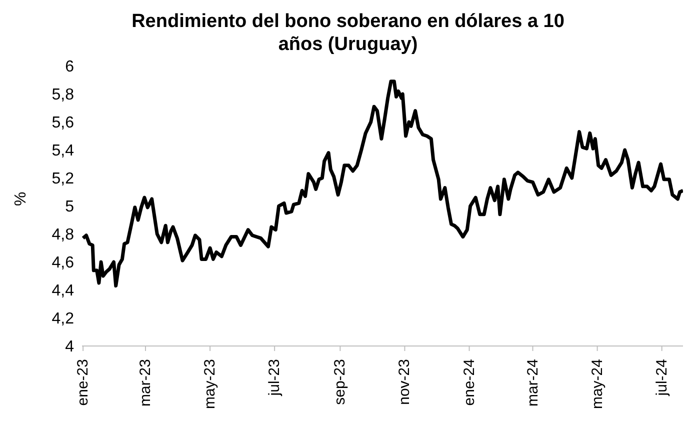 This screenshot has width=696, height=427. I want to click on y-tick-label: 5,8, so click(63, 95).